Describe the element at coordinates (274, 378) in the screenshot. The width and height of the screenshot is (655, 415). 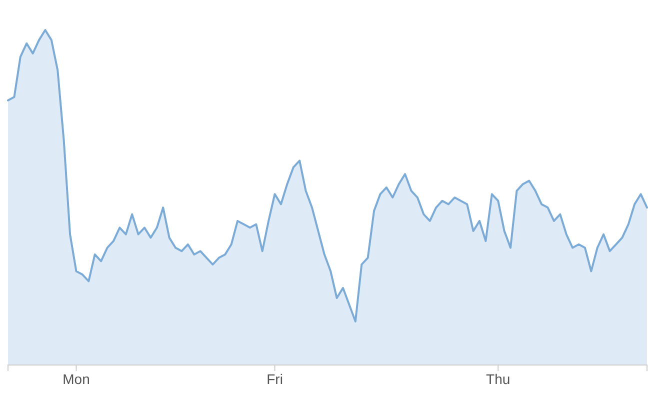
I see `x-tick-label: Fri` at that location.